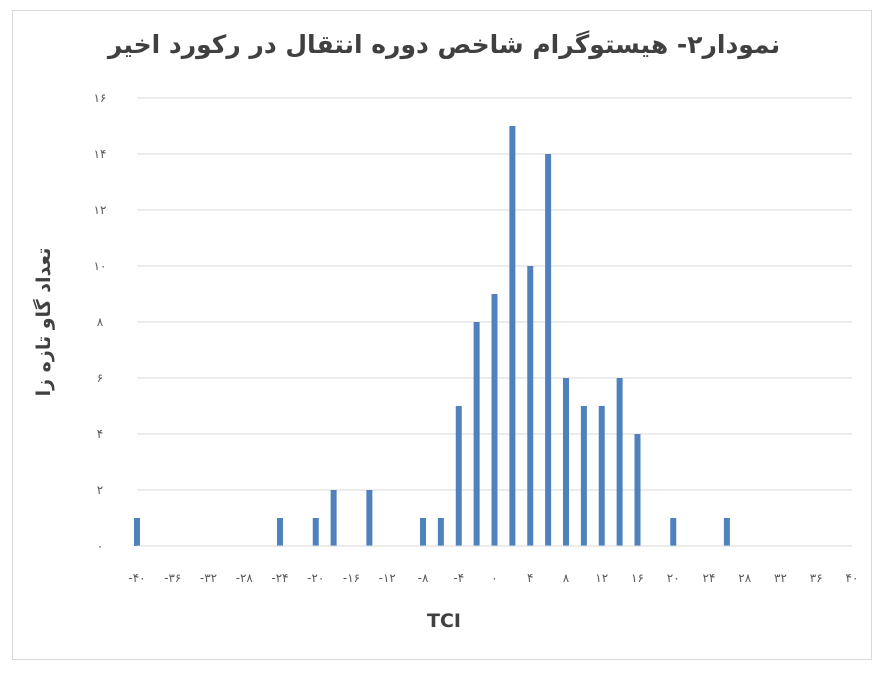 Image resolution: width=888 pixels, height=674 pixels. I want to click on x-tick-label: ۳۲, so click(780, 578).